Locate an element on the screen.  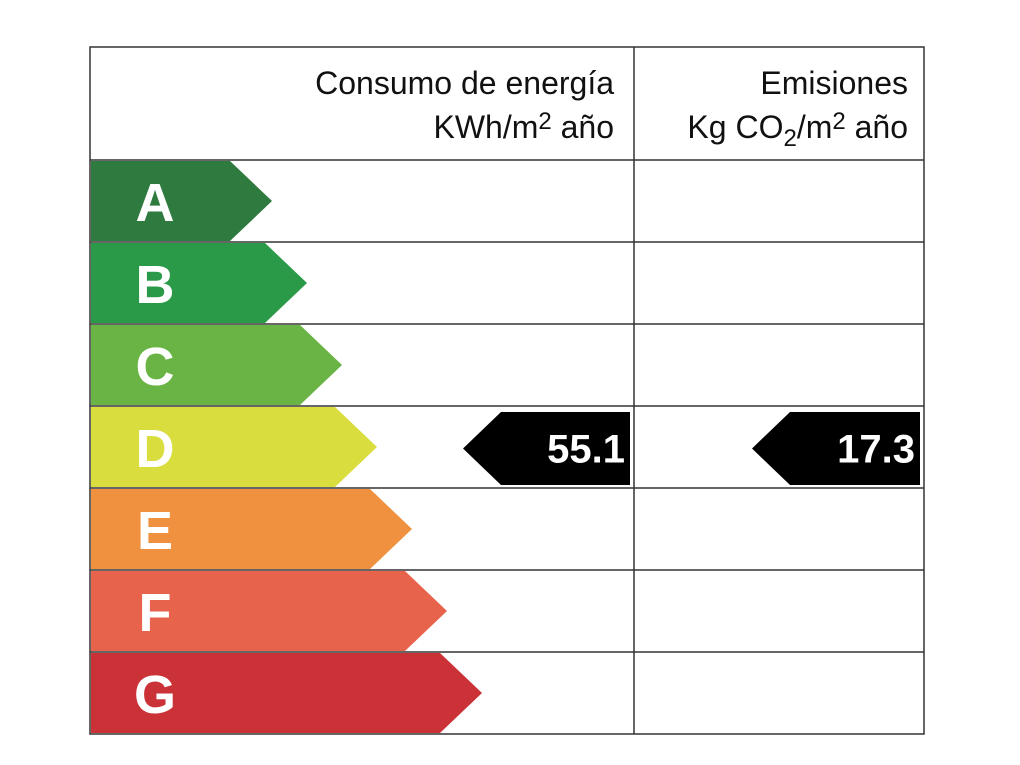
unit-sub: 2 is located at coordinates (789, 138).